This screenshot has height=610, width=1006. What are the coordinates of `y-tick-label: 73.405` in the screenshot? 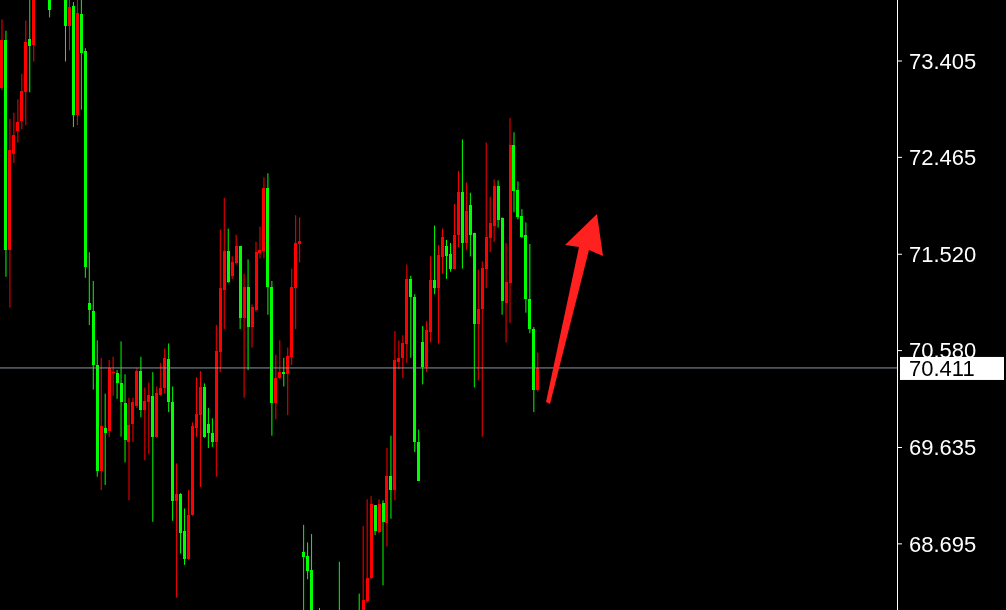 It's located at (943, 61).